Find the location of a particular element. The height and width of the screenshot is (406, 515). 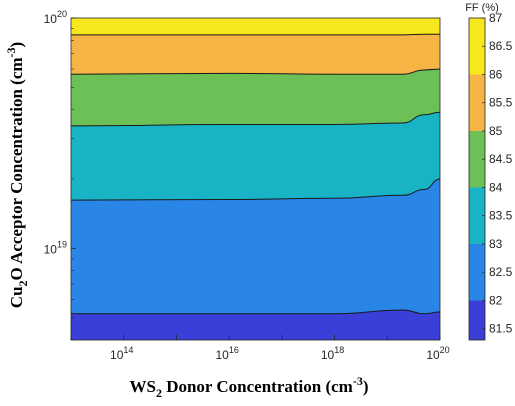

x-axis-title: WS2 Donor Concentration (cm-3) is located at coordinates (248, 387).